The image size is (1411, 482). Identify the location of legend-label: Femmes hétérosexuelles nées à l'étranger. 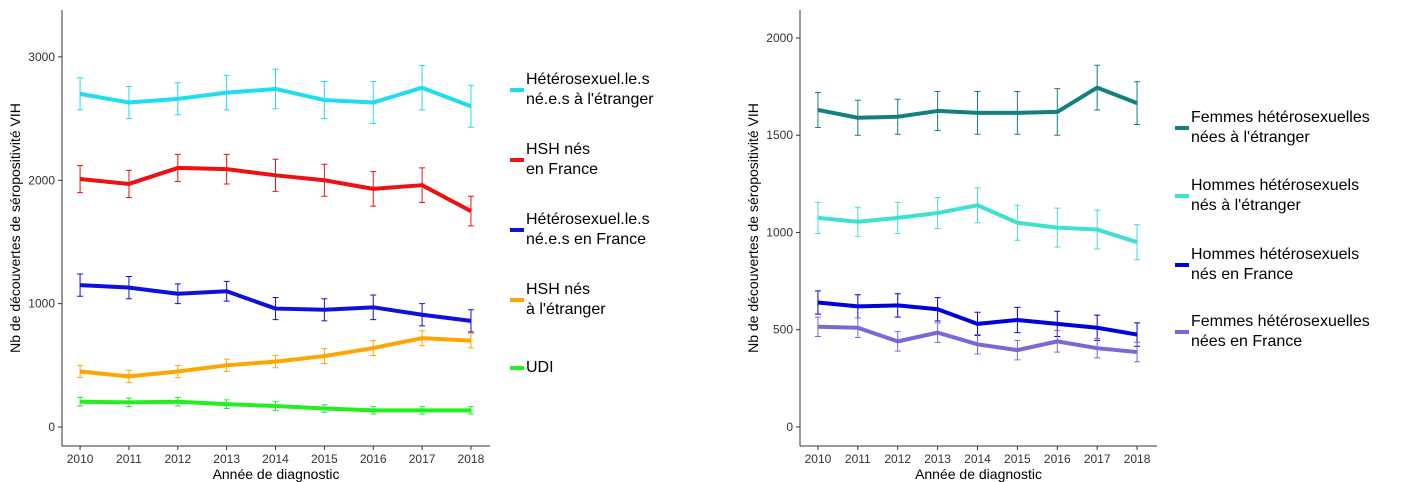
(1280, 127).